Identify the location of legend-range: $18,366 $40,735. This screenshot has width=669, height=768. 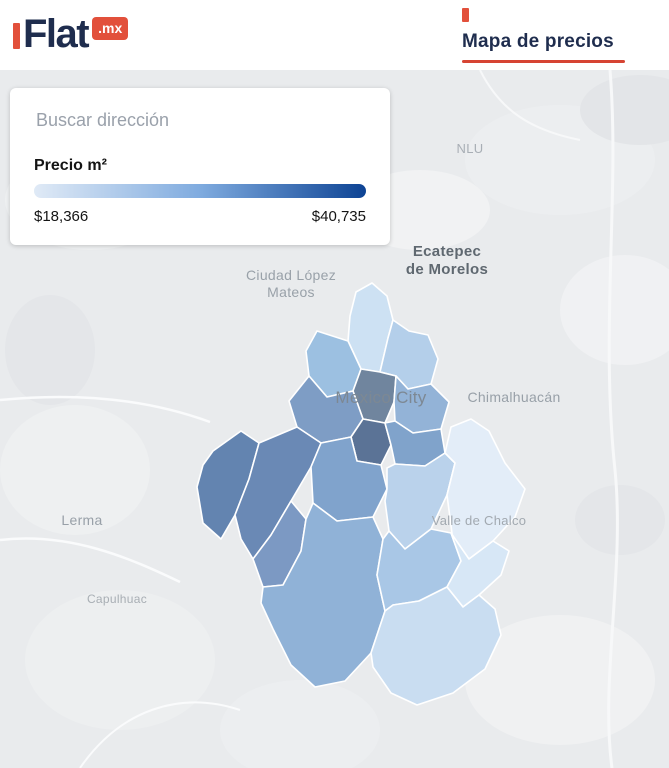
(200, 216).